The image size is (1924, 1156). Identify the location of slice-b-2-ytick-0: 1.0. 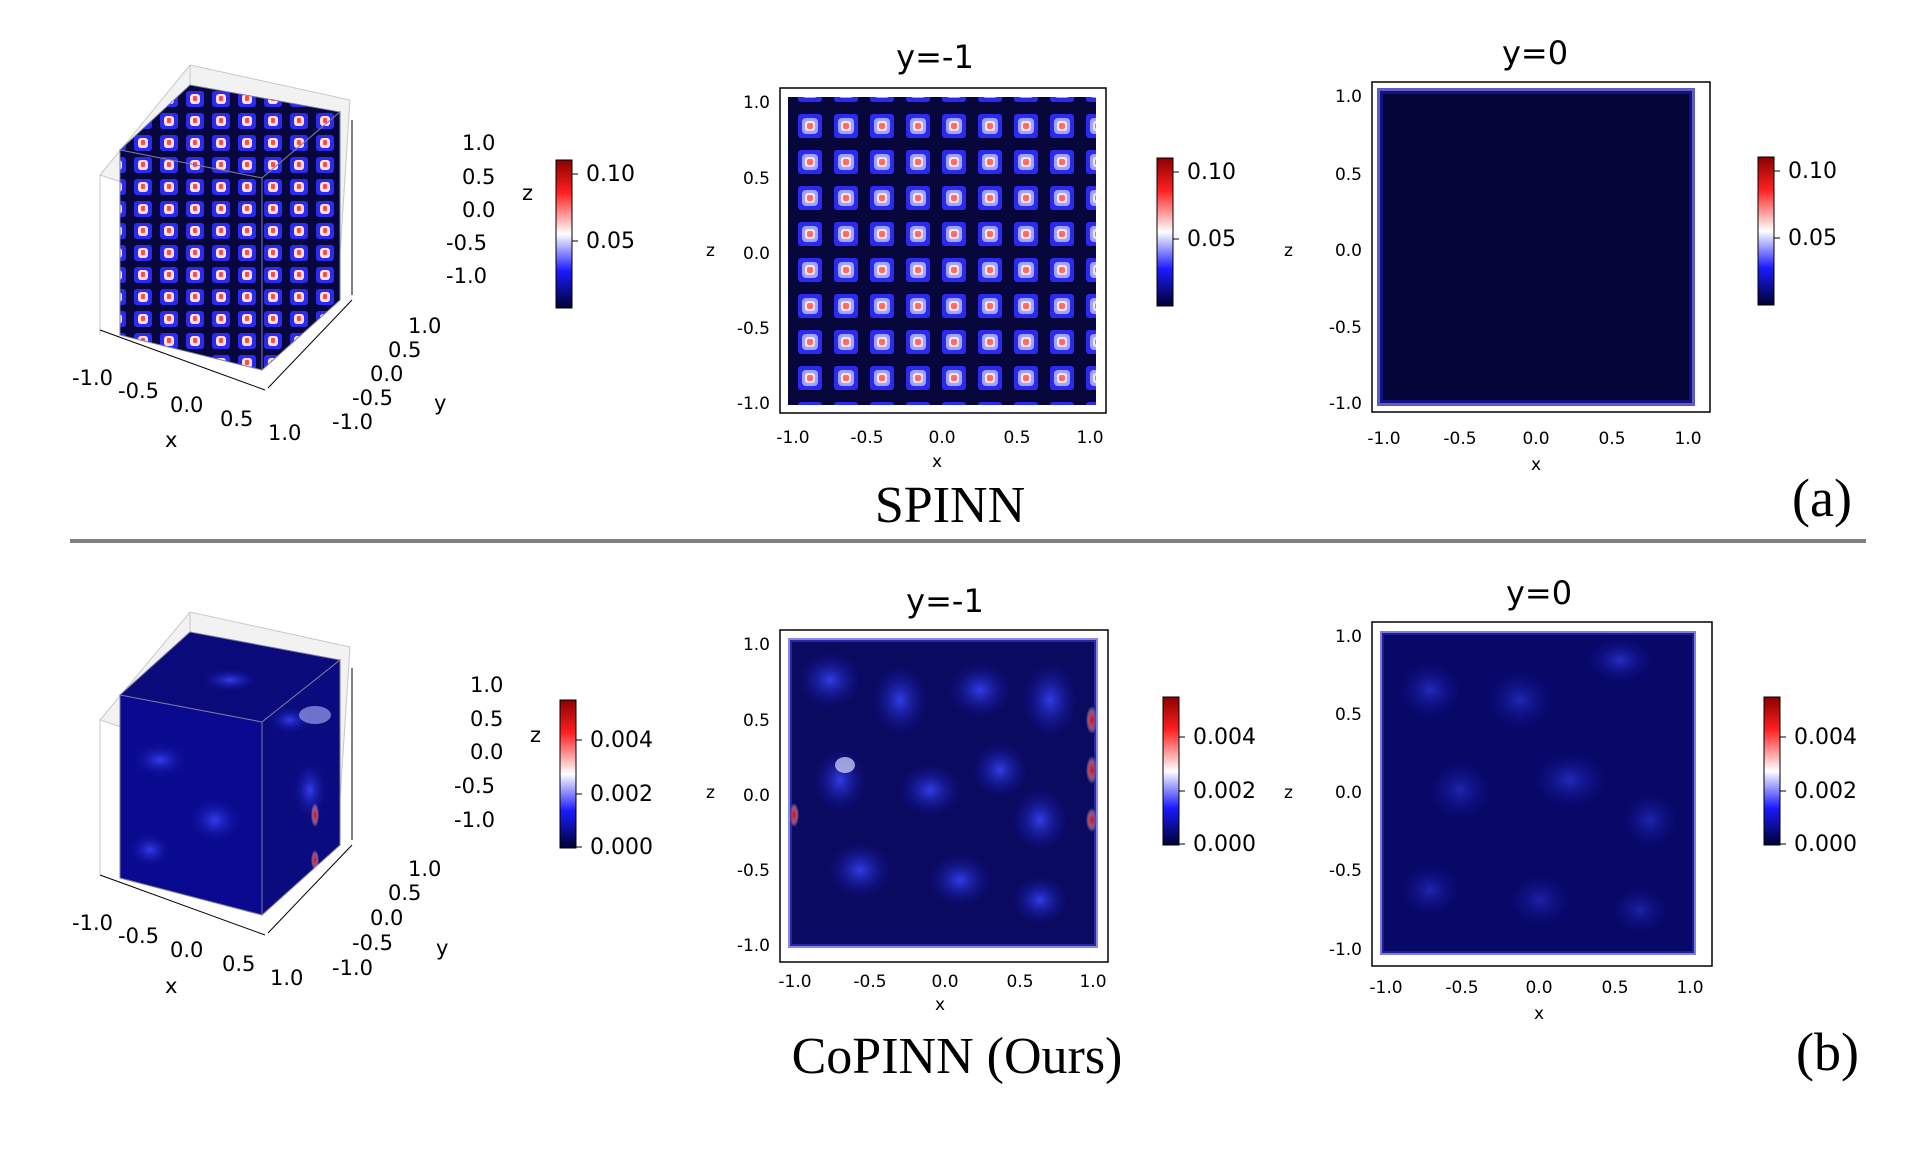
(1348, 637).